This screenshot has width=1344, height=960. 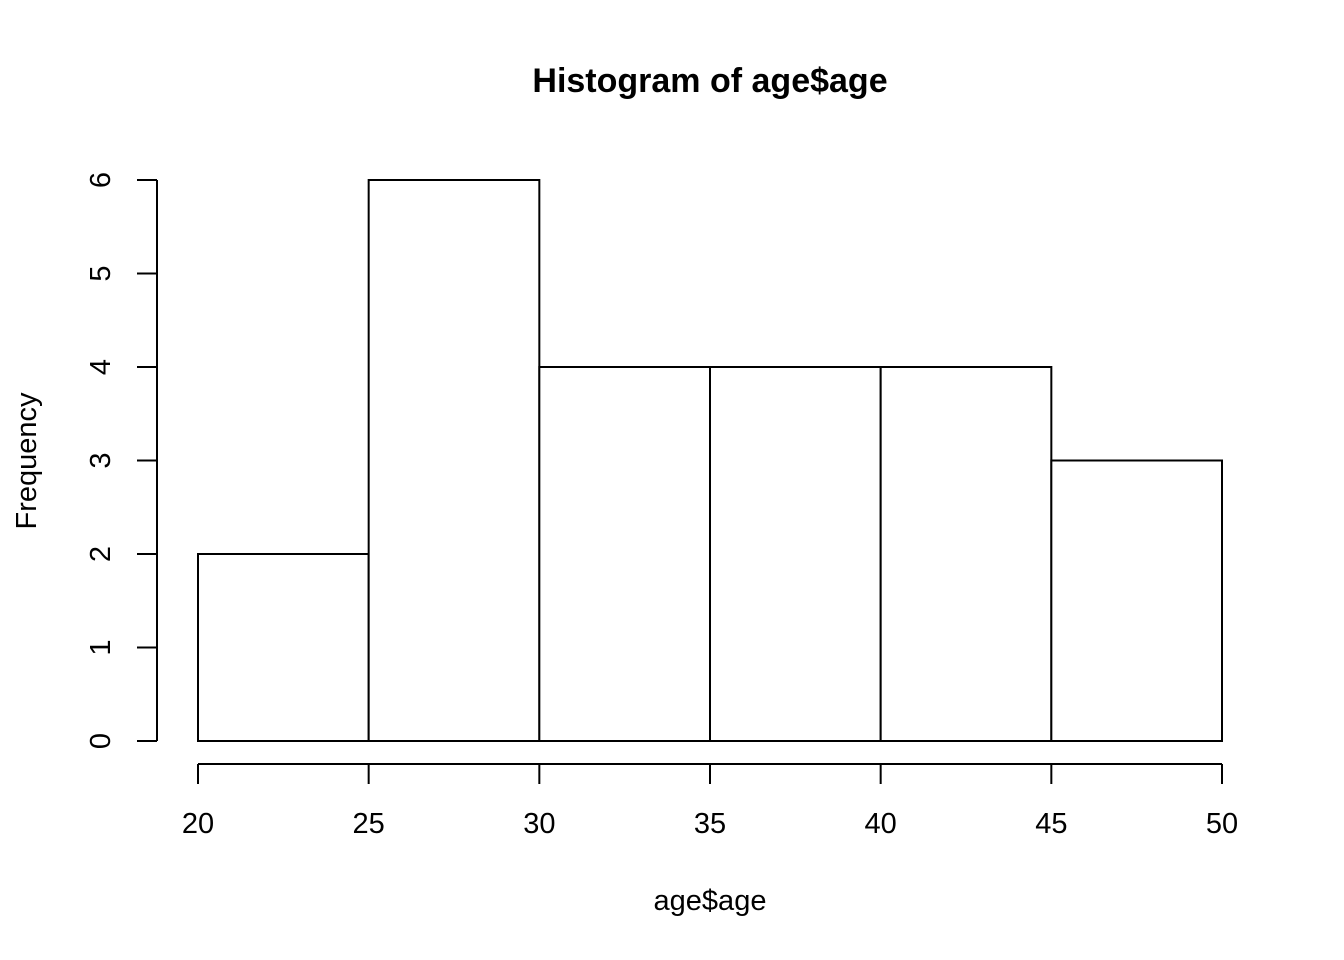 I want to click on x-axis: 20 25 30 35 40 45 50, so click(x=710, y=801).